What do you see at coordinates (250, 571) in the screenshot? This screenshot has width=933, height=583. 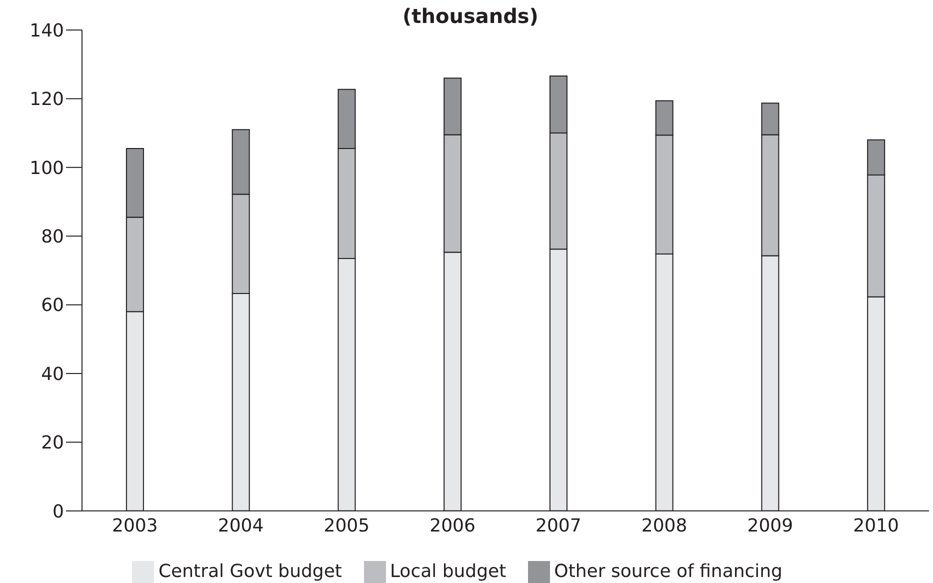 I see `legend-label: Central Govt budget` at bounding box center [250, 571].